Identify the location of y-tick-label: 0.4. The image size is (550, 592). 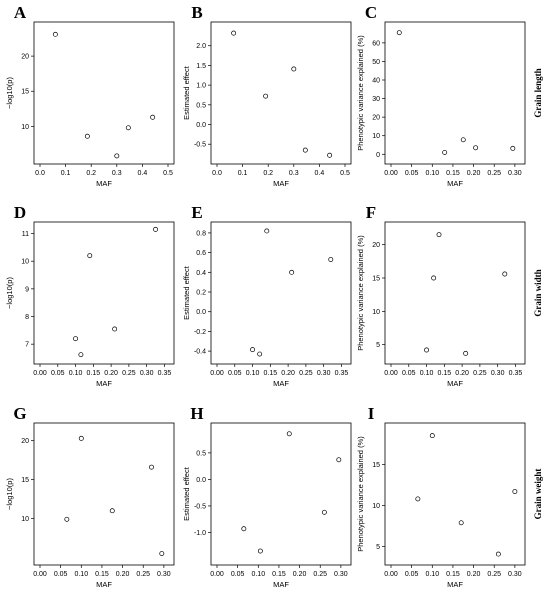
(201, 273).